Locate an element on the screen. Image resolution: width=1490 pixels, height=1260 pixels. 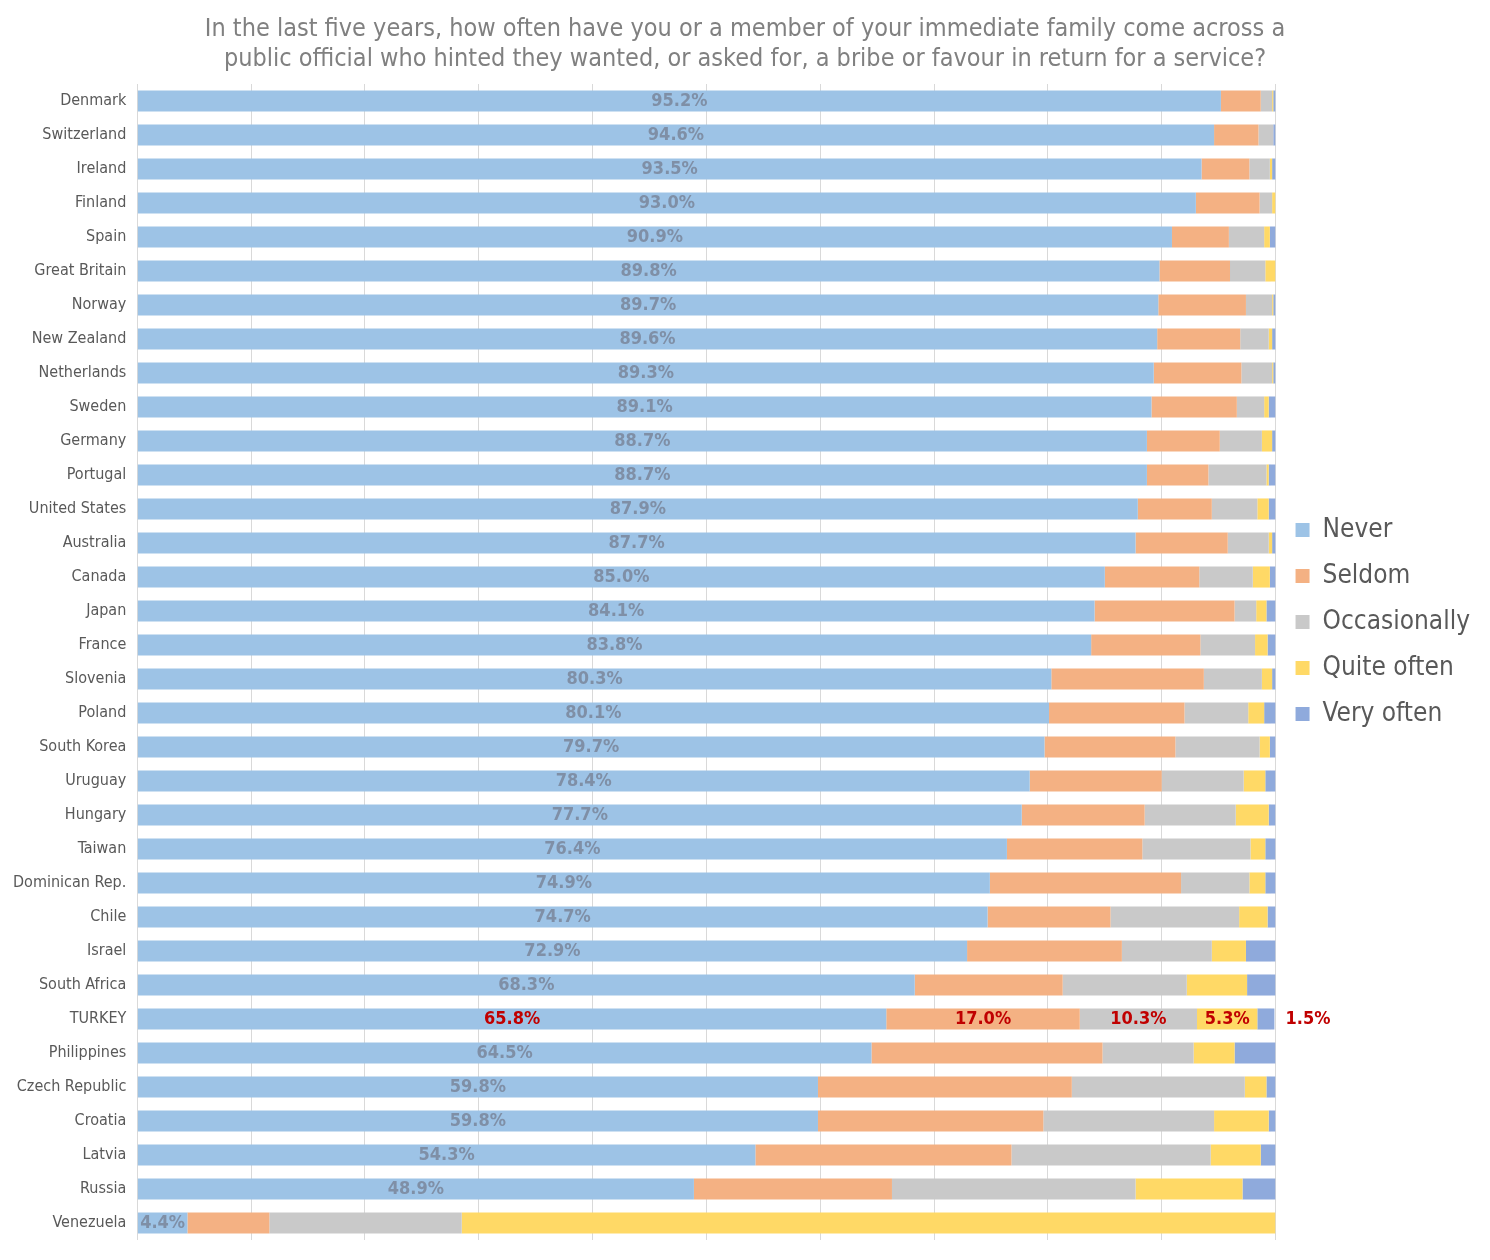
legend-label: Occasionally is located at coordinates (1396, 619).